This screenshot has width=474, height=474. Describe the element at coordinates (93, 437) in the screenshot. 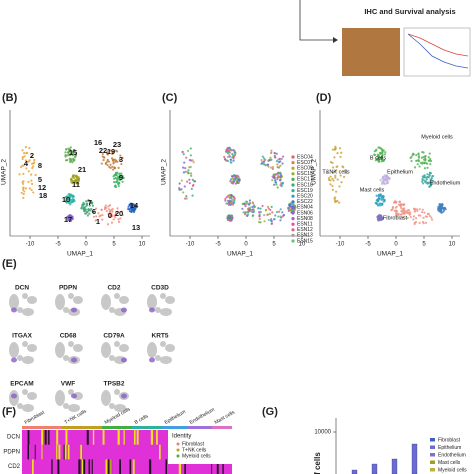

I see `heatmap-streak` at that location.